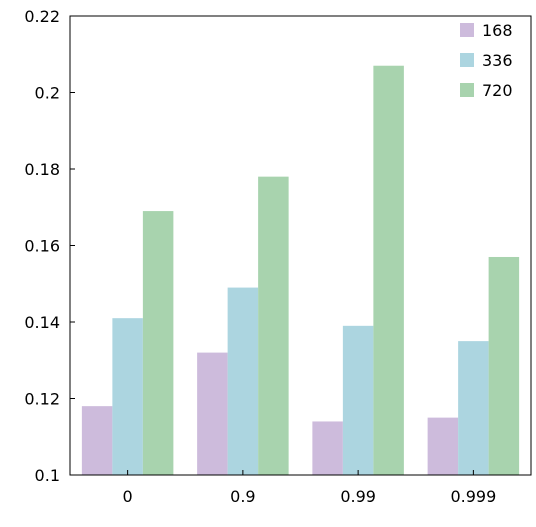 The image size is (536, 527). What do you see at coordinates (497, 90) in the screenshot?
I see `legend-label-720: 720` at bounding box center [497, 90].